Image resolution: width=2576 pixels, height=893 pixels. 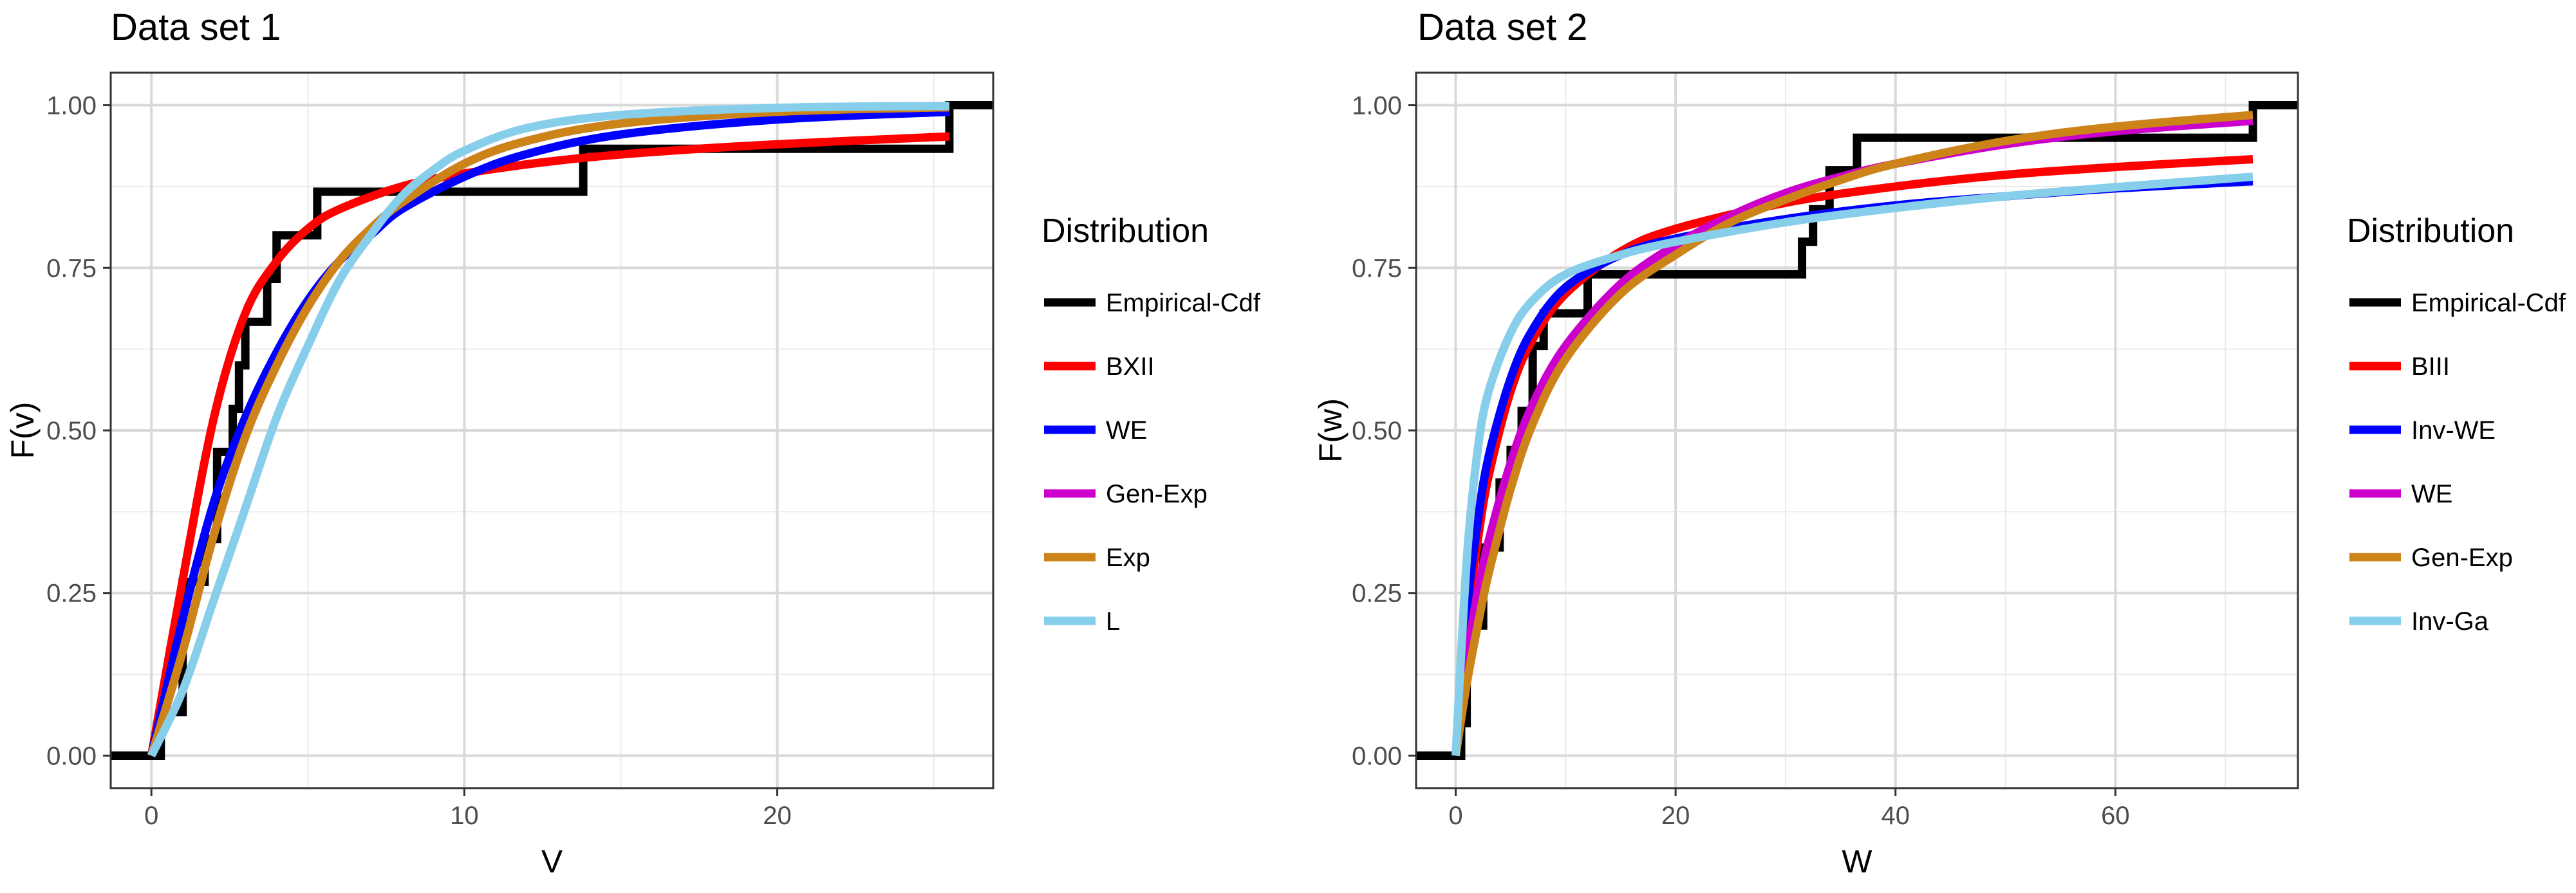 What do you see at coordinates (23, 431) in the screenshot?
I see `y-axis-label: F(v)` at bounding box center [23, 431].